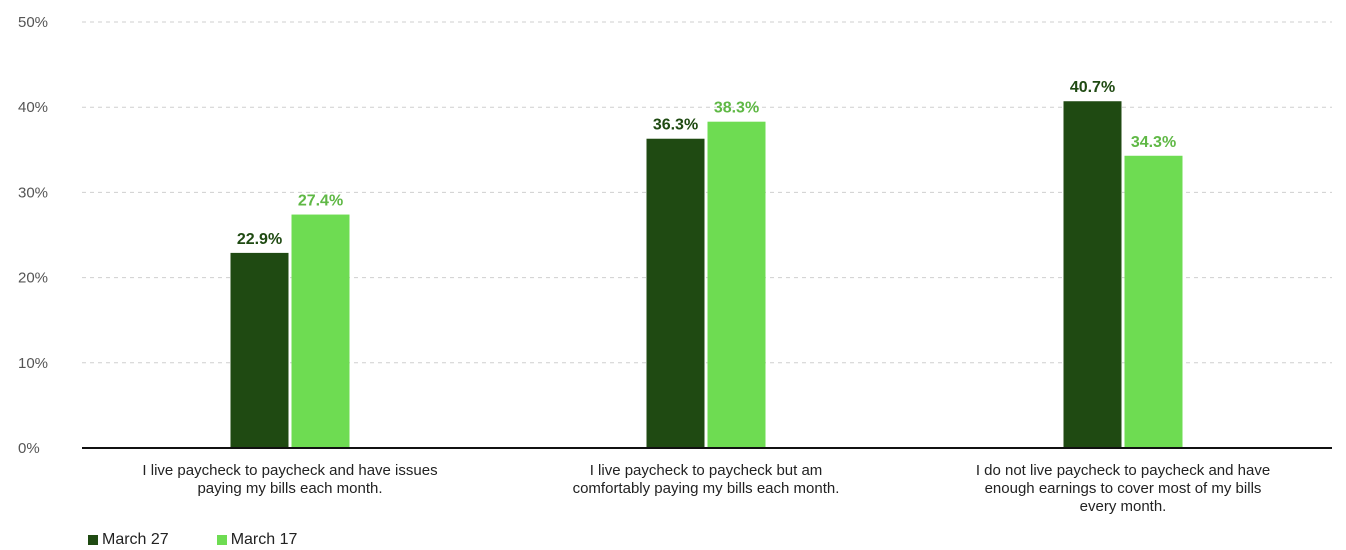 This screenshot has width=1346, height=550. I want to click on legend-item-series-2: March 17, so click(257, 540).